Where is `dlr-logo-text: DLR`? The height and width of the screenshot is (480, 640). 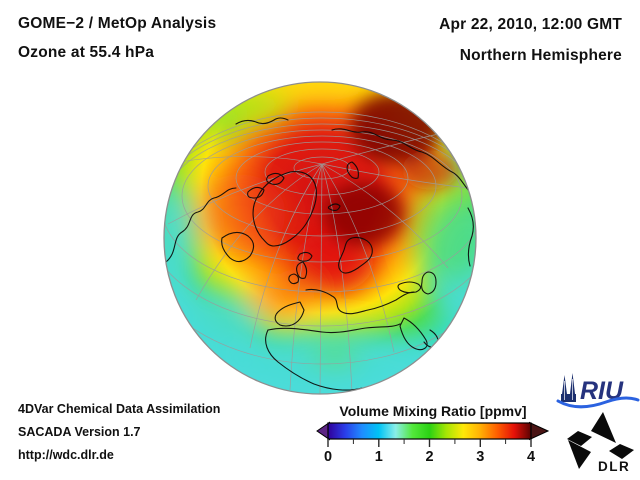
dlr-logo-text: DLR is located at coordinates (614, 466).